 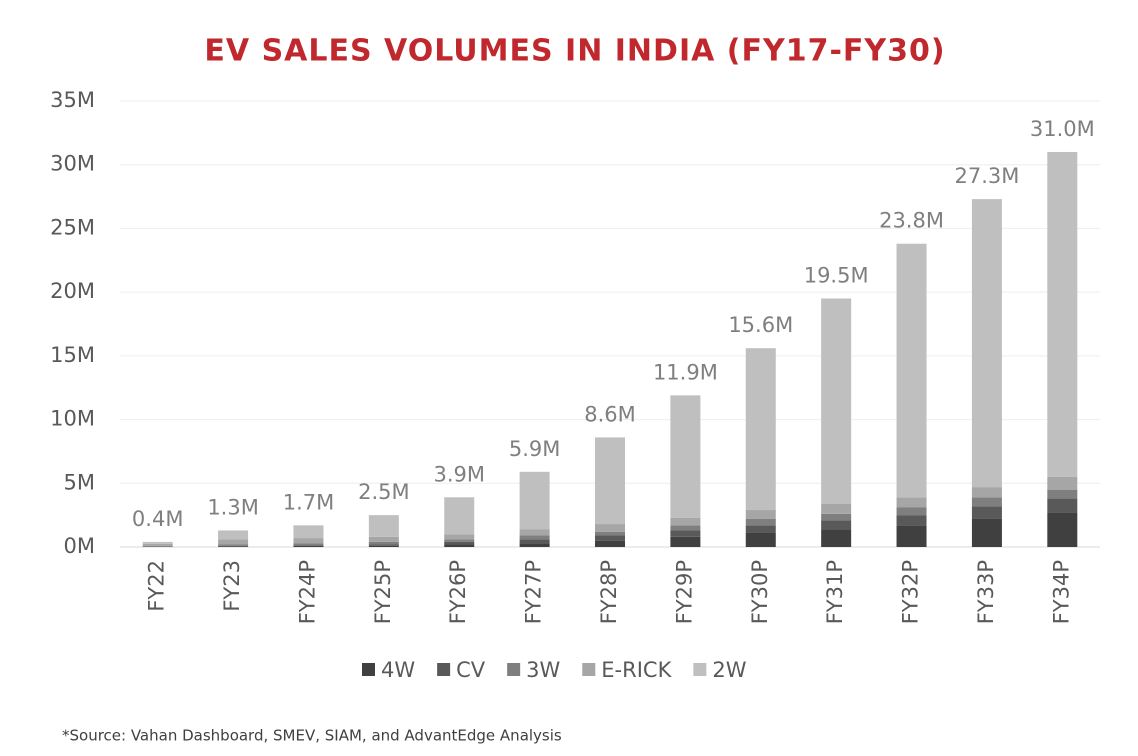 I want to click on chart-title: EV SALES VOLUMES IN INDIA (FY17-FY30), so click(x=574, y=51).